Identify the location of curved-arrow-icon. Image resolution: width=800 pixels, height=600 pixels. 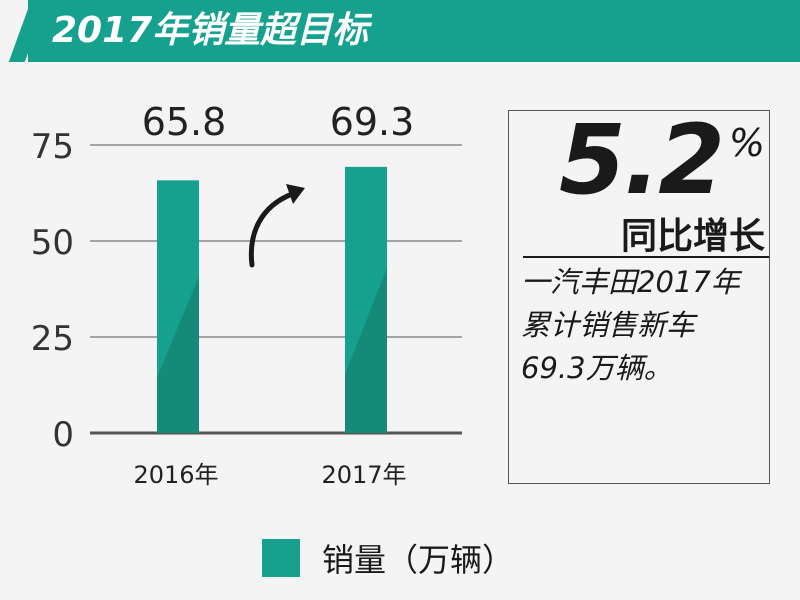
(271, 229).